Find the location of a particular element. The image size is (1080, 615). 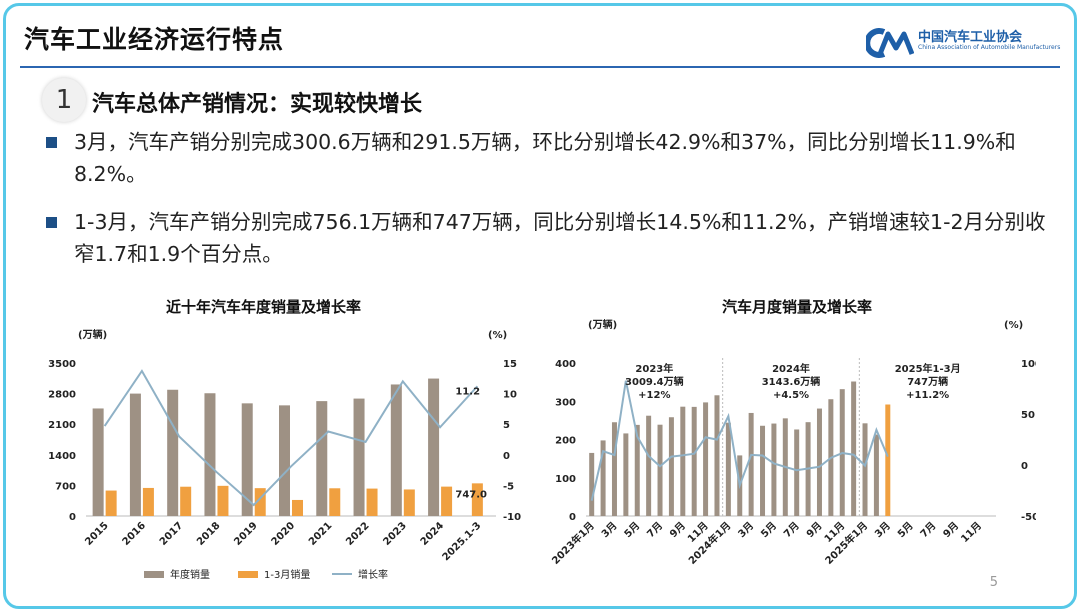

period-growth-label: +12% is located at coordinates (654, 395).